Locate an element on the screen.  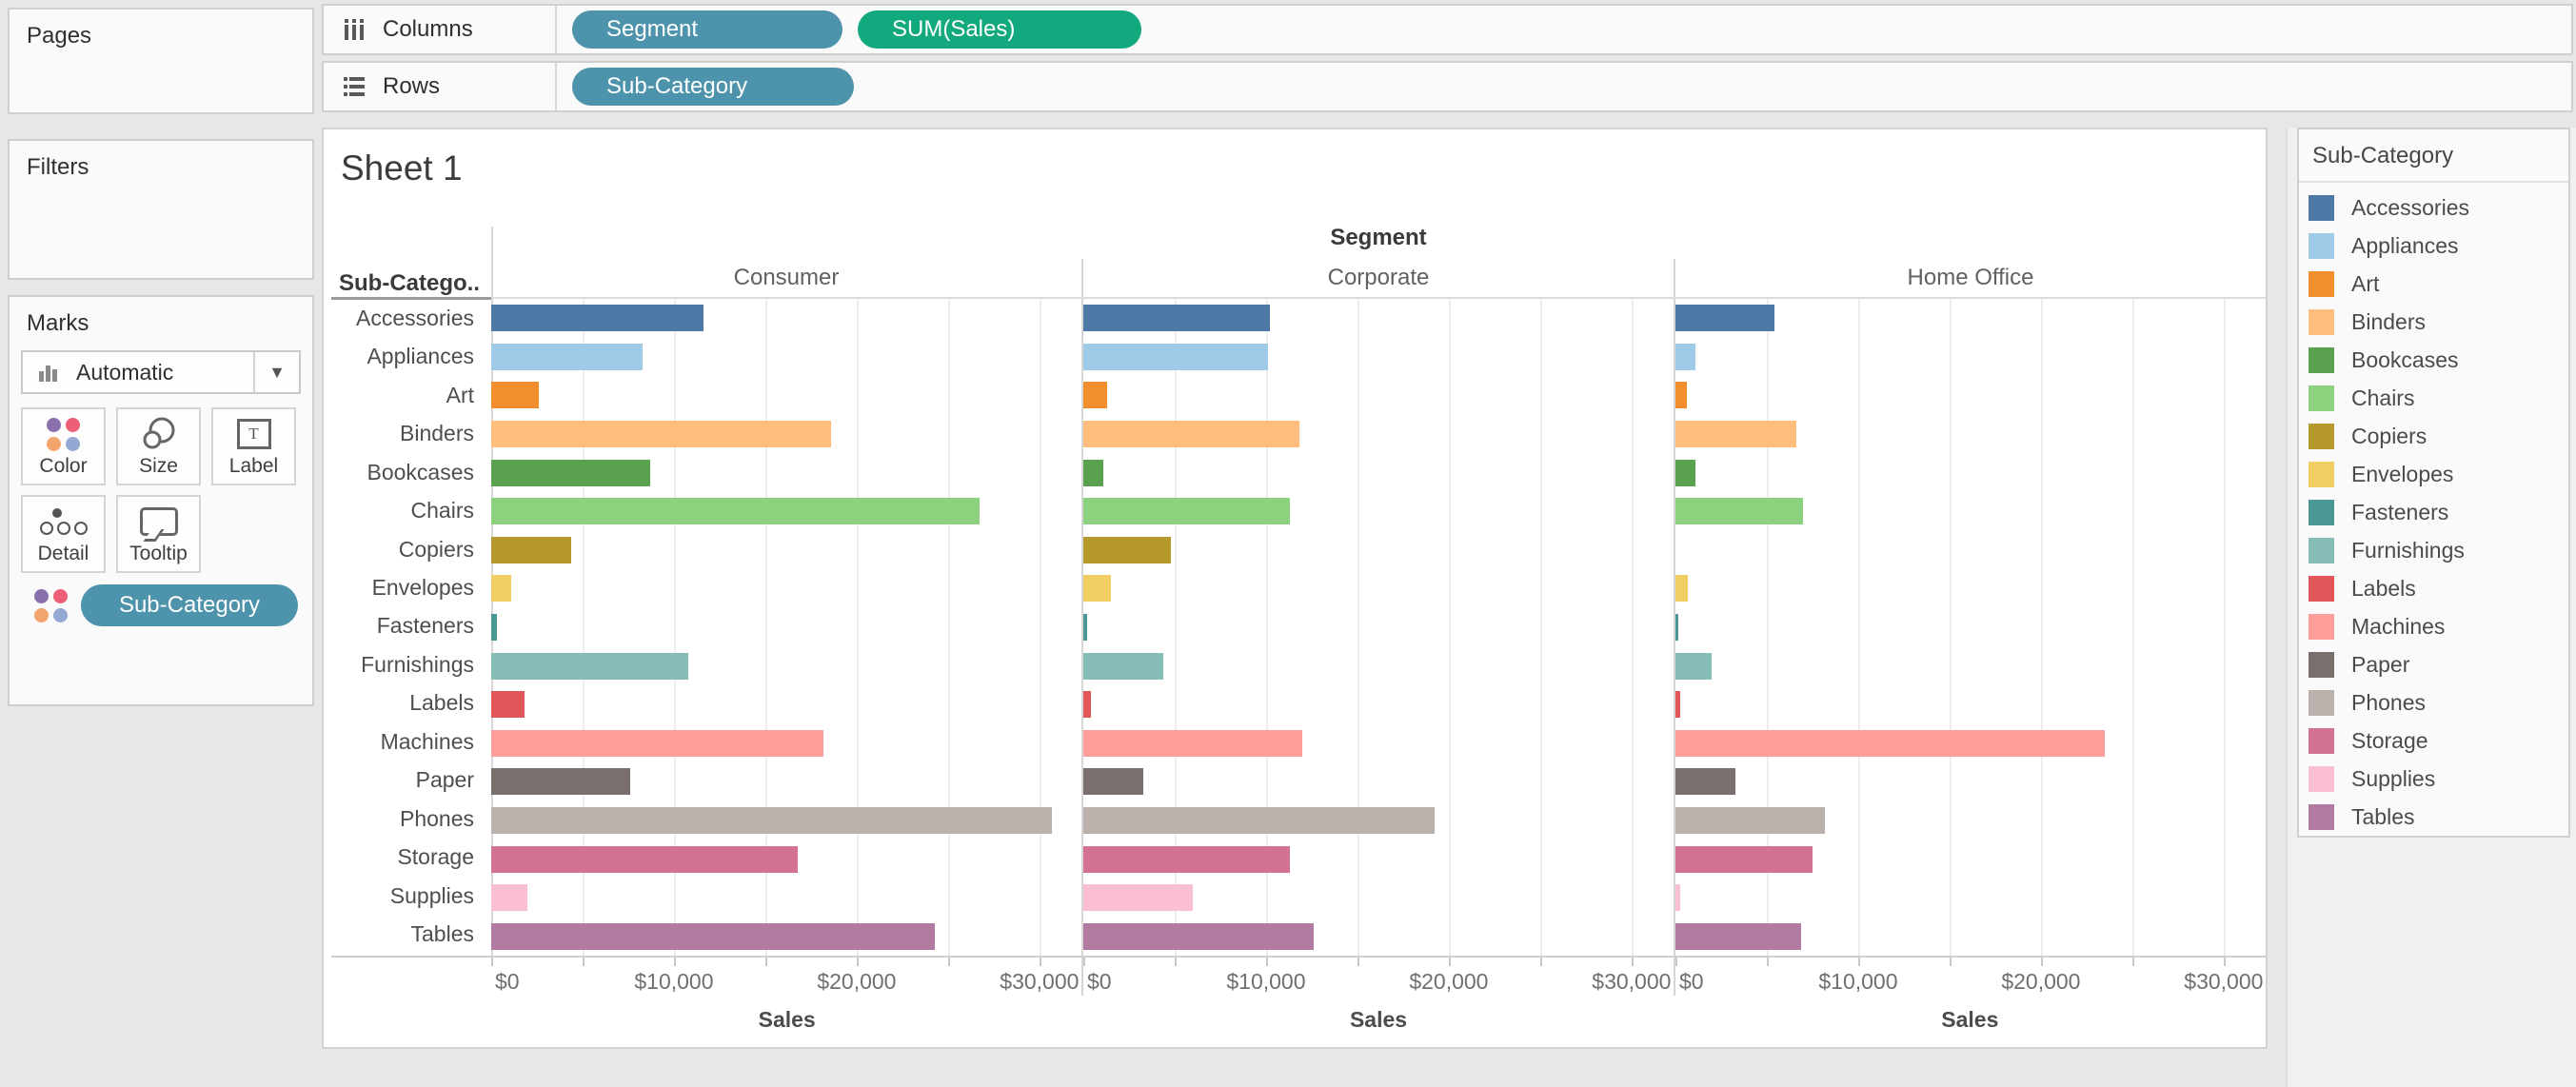
bar-copiers-corporate is located at coordinates (1127, 549).